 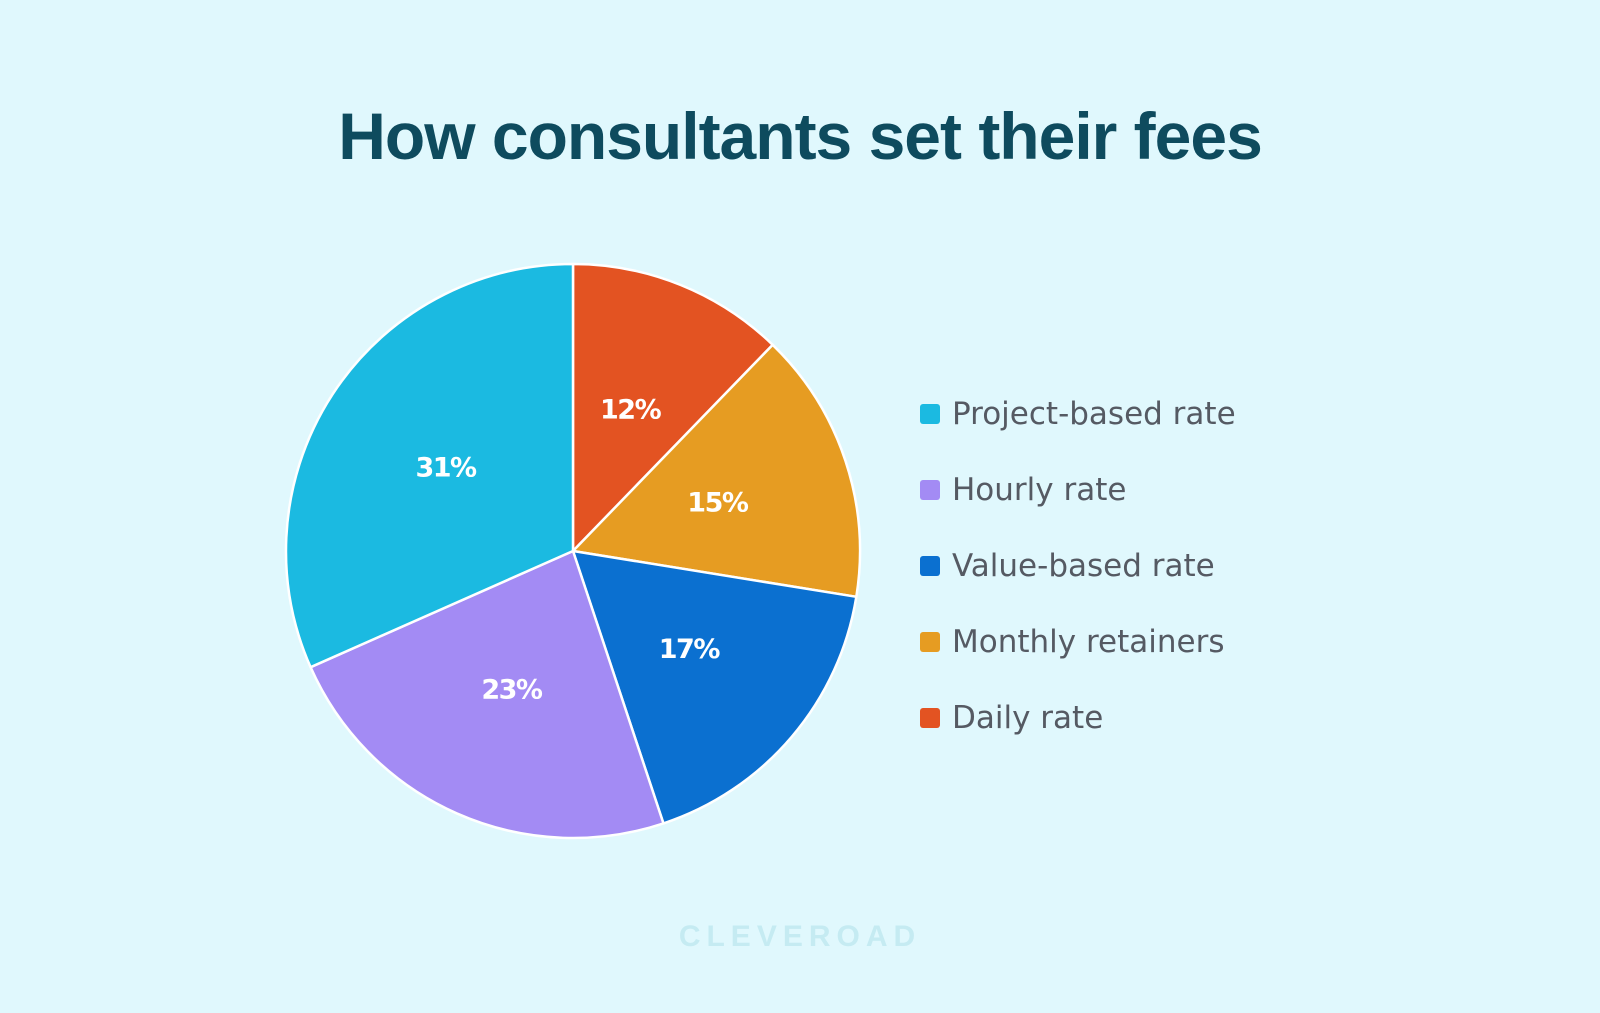 I want to click on legend-label: Value-based rate, so click(x=1083, y=566).